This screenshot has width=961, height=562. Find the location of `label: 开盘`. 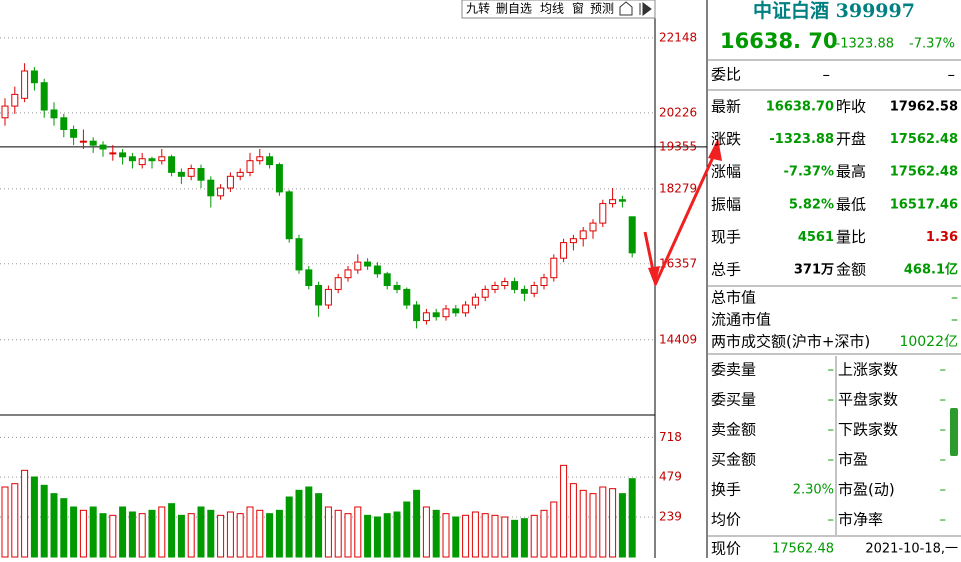

label: 开盘 is located at coordinates (851, 139).